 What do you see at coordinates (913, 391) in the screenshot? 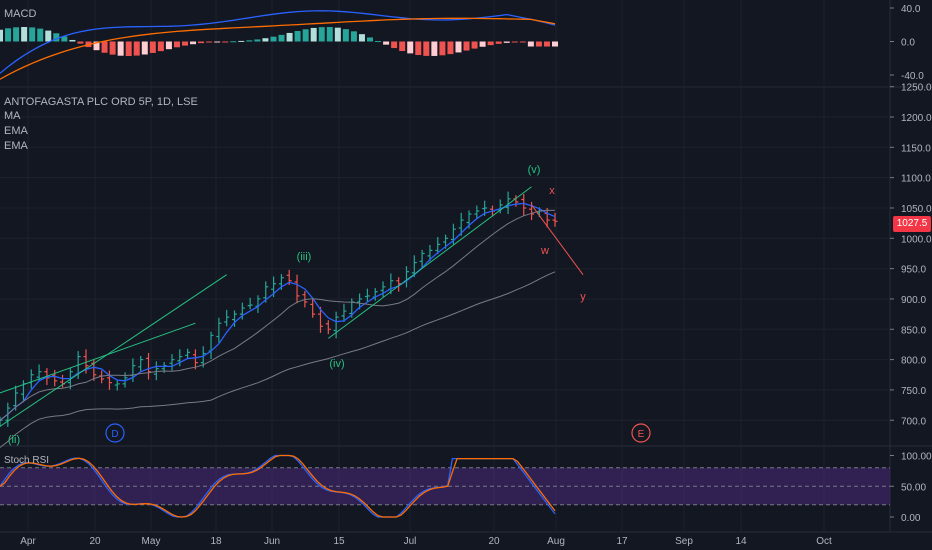
I see `price-axis-label: 750.0` at bounding box center [913, 391].